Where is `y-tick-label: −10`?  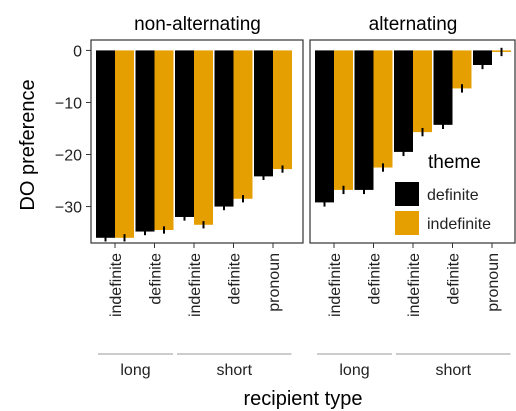 y-tick-label: −10 is located at coordinates (68, 103).